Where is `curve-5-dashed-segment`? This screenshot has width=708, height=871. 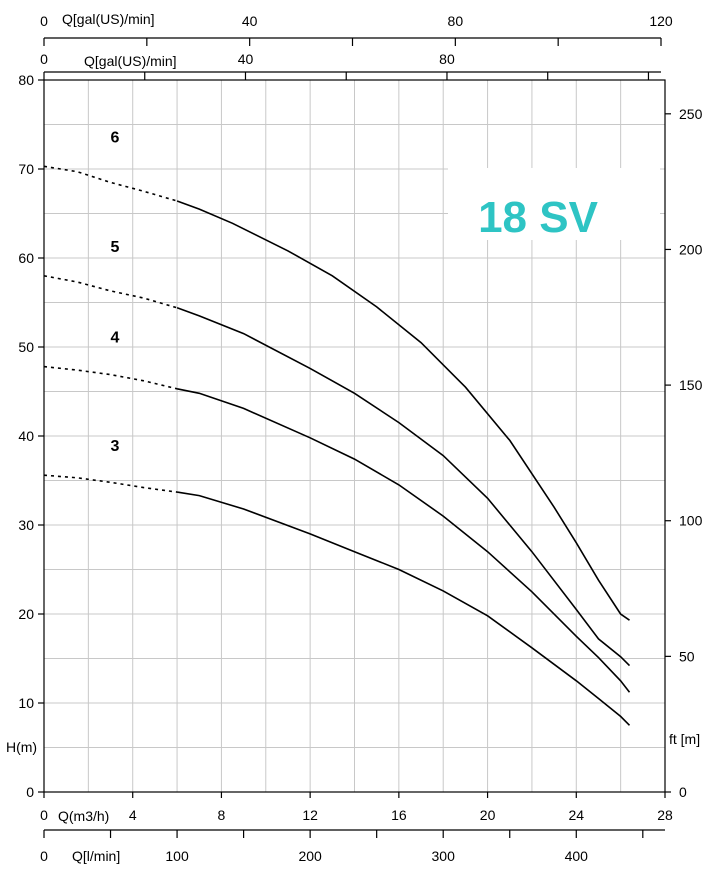 curve-5-dashed-segment is located at coordinates (110, 292).